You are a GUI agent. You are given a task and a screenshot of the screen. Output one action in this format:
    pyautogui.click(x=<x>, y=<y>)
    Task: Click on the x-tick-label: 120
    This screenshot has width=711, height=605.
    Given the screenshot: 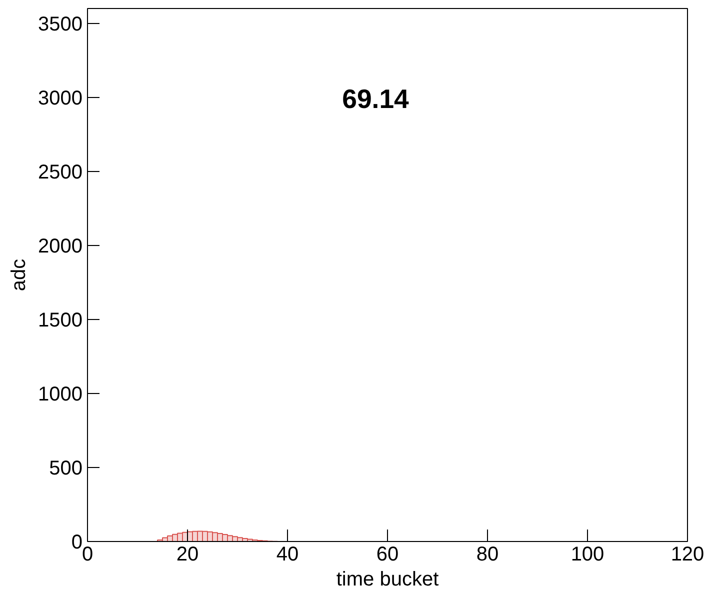 What is the action you would take?
    pyautogui.click(x=687, y=555)
    